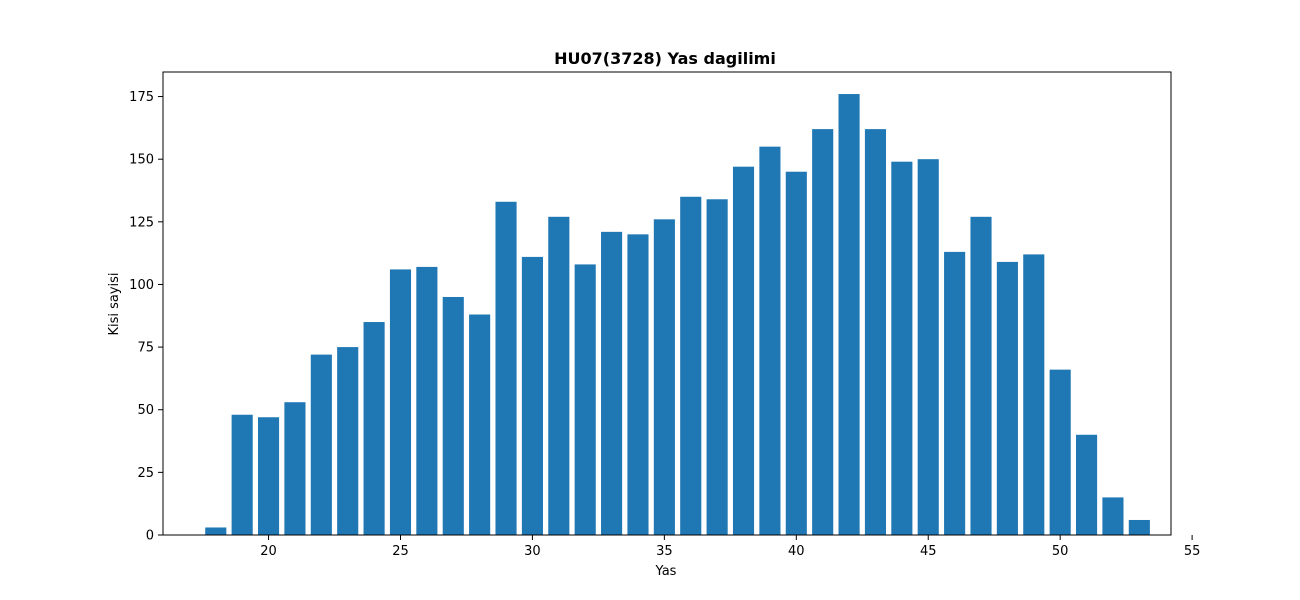 Image resolution: width=1300 pixels, height=600 pixels. I want to click on x-tick-label: 30, so click(532, 551).